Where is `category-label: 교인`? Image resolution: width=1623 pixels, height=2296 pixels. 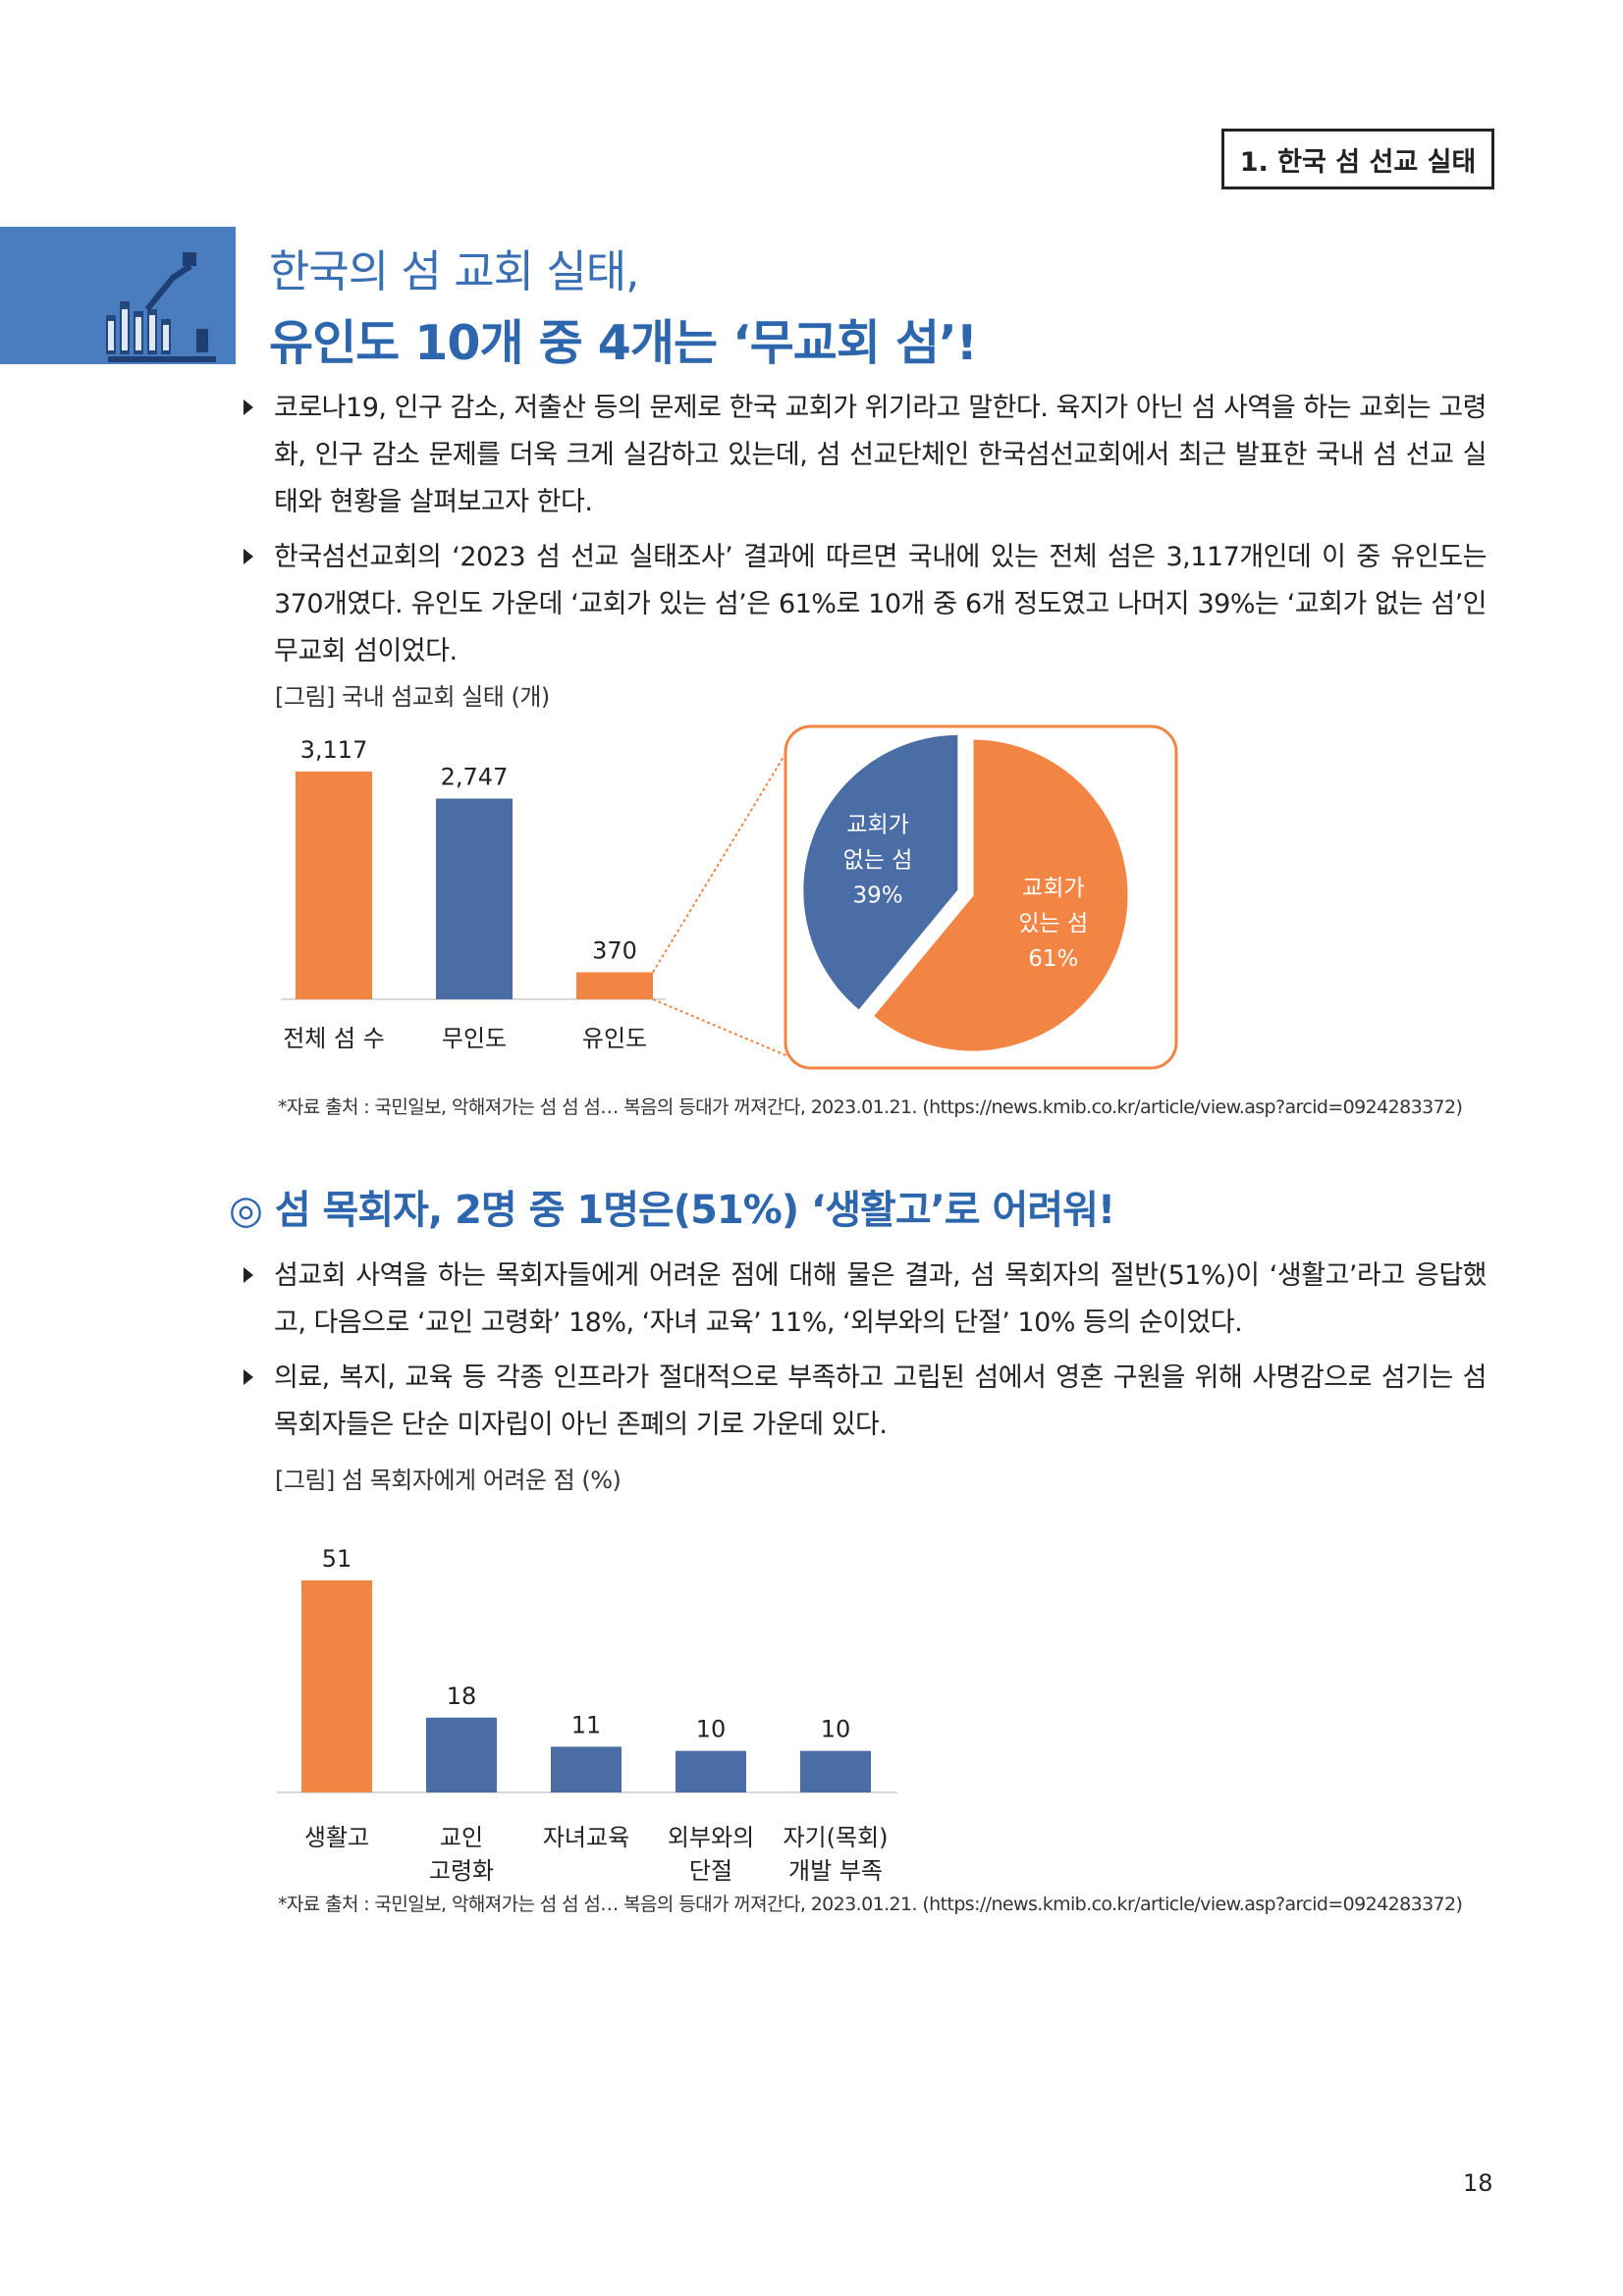 category-label: 교인 is located at coordinates (461, 1838).